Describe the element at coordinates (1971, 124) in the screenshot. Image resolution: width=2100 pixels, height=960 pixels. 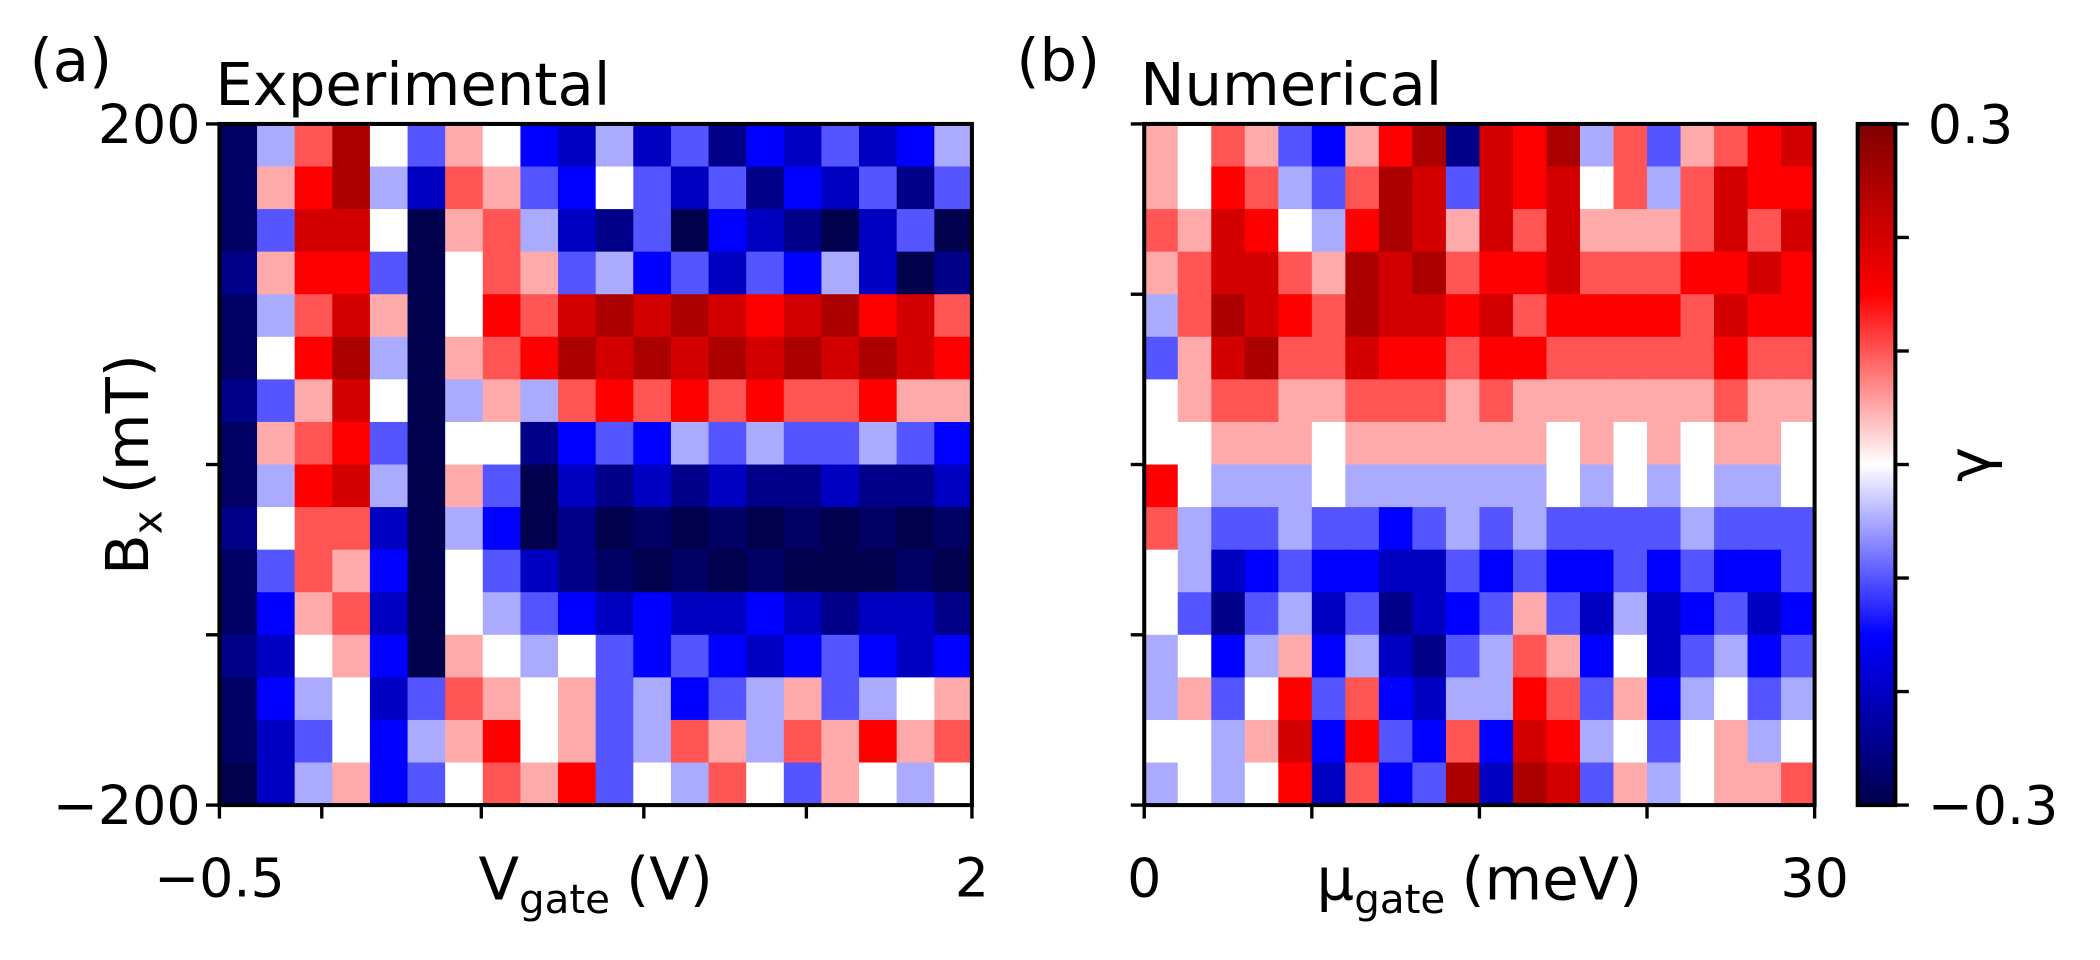
I see `colorbar-tick-label: 0.3` at that location.